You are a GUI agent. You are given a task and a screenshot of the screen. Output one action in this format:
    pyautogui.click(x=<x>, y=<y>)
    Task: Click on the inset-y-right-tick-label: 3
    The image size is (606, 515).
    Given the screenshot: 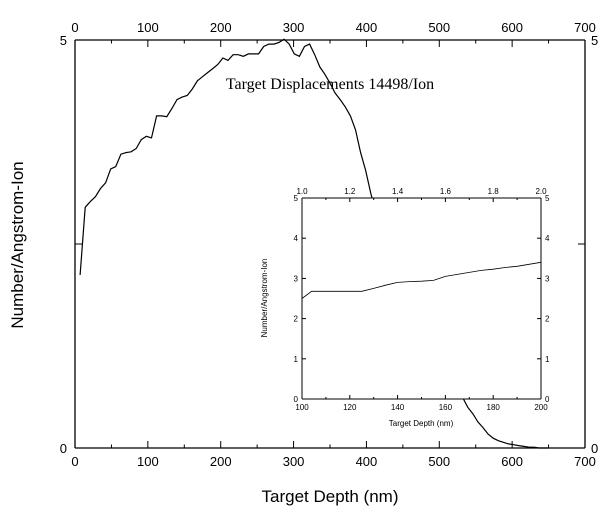 What is the action you would take?
    pyautogui.click(x=547, y=278)
    